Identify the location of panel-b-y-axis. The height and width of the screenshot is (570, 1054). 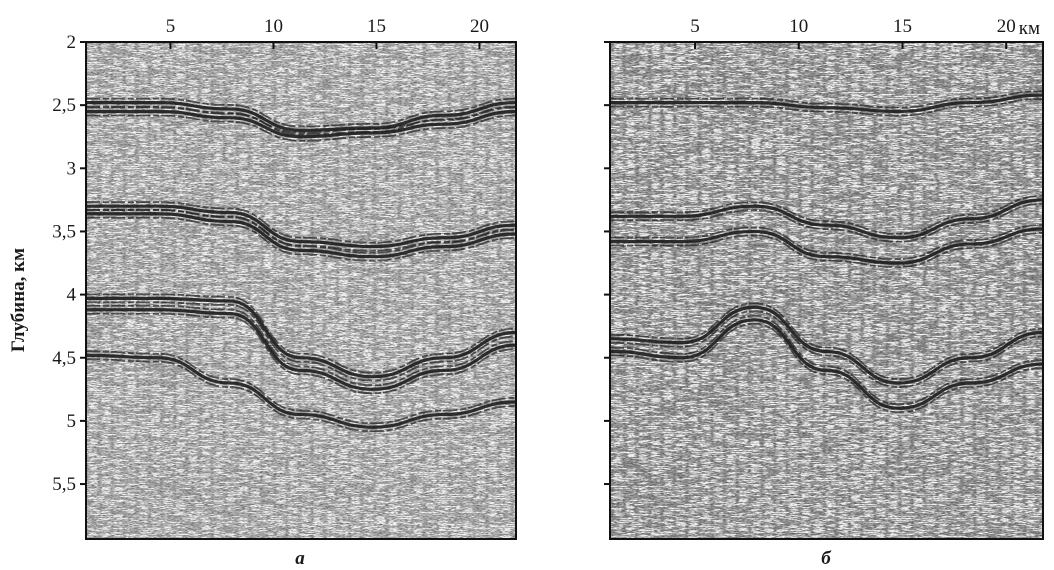
(607, 263).